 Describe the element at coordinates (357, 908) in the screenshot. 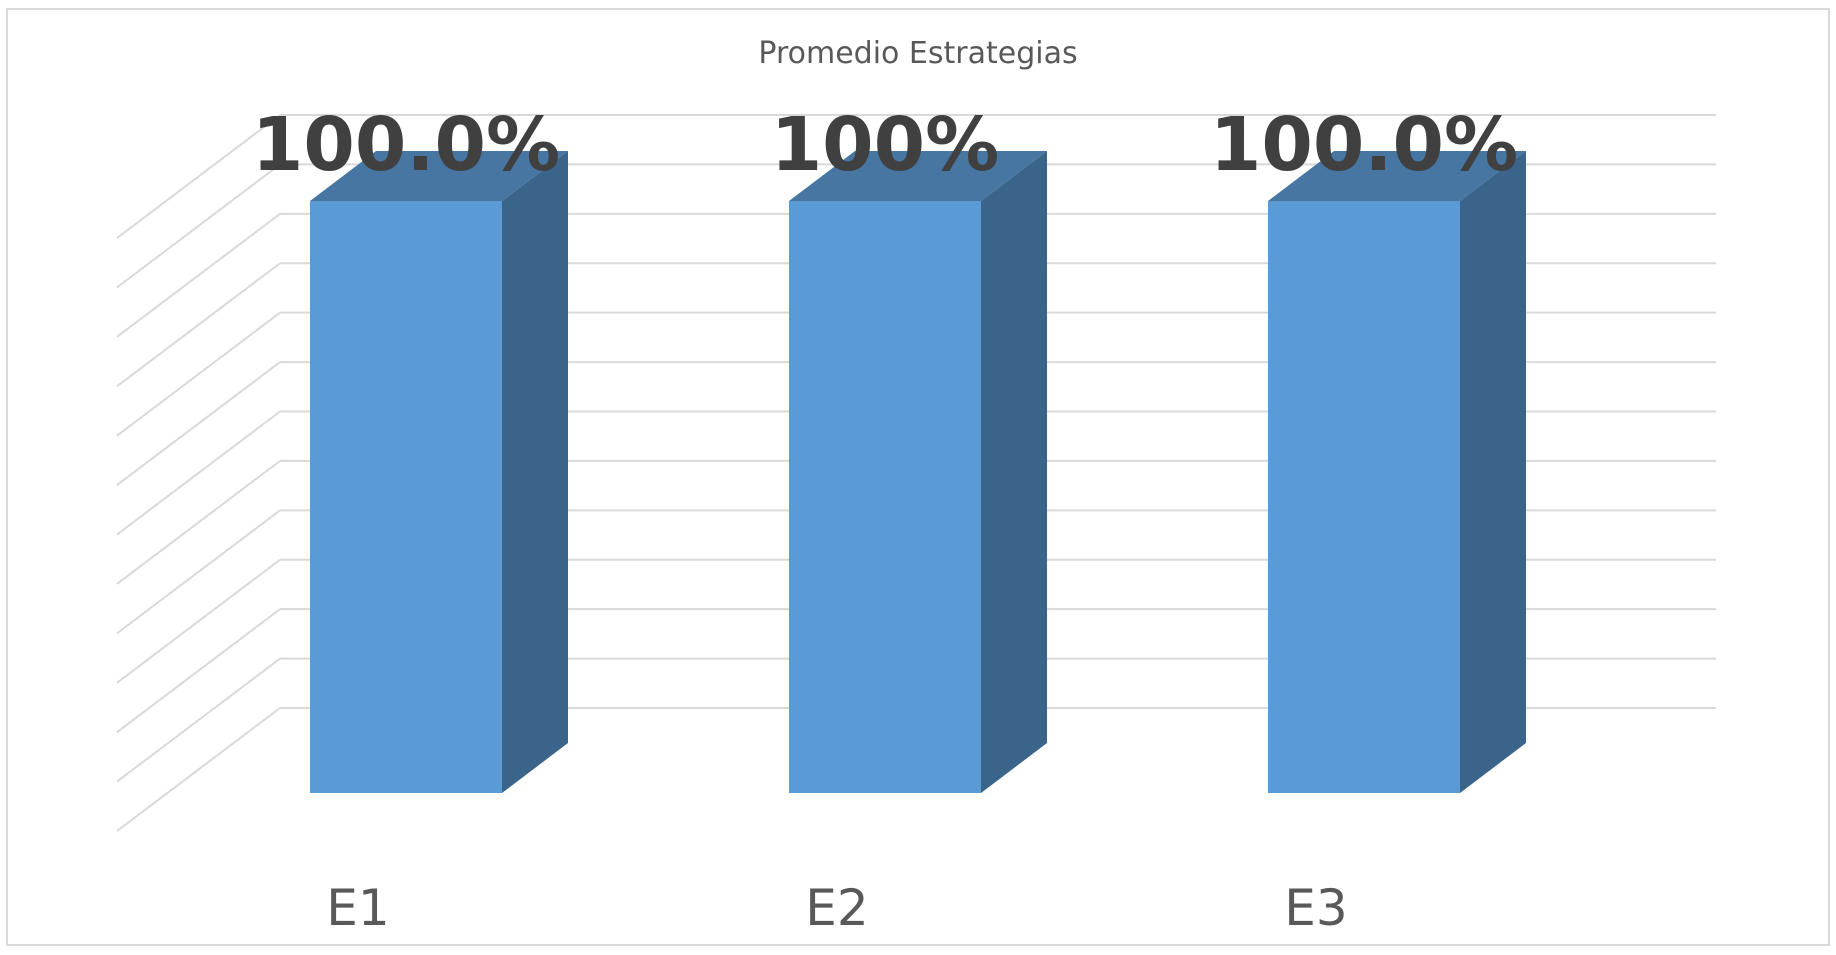

I see `category-label-e1: E1` at that location.